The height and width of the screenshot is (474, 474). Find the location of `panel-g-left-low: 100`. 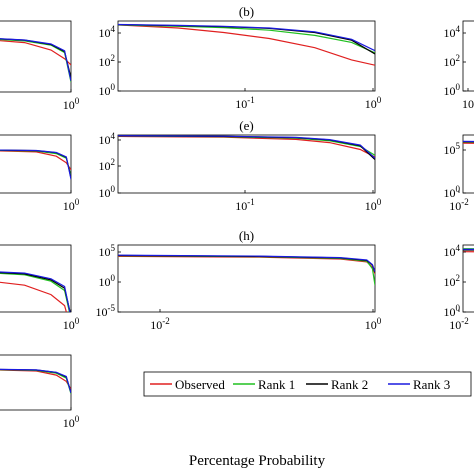

panel-g-left-low: 100 is located at coordinates (40, 288).